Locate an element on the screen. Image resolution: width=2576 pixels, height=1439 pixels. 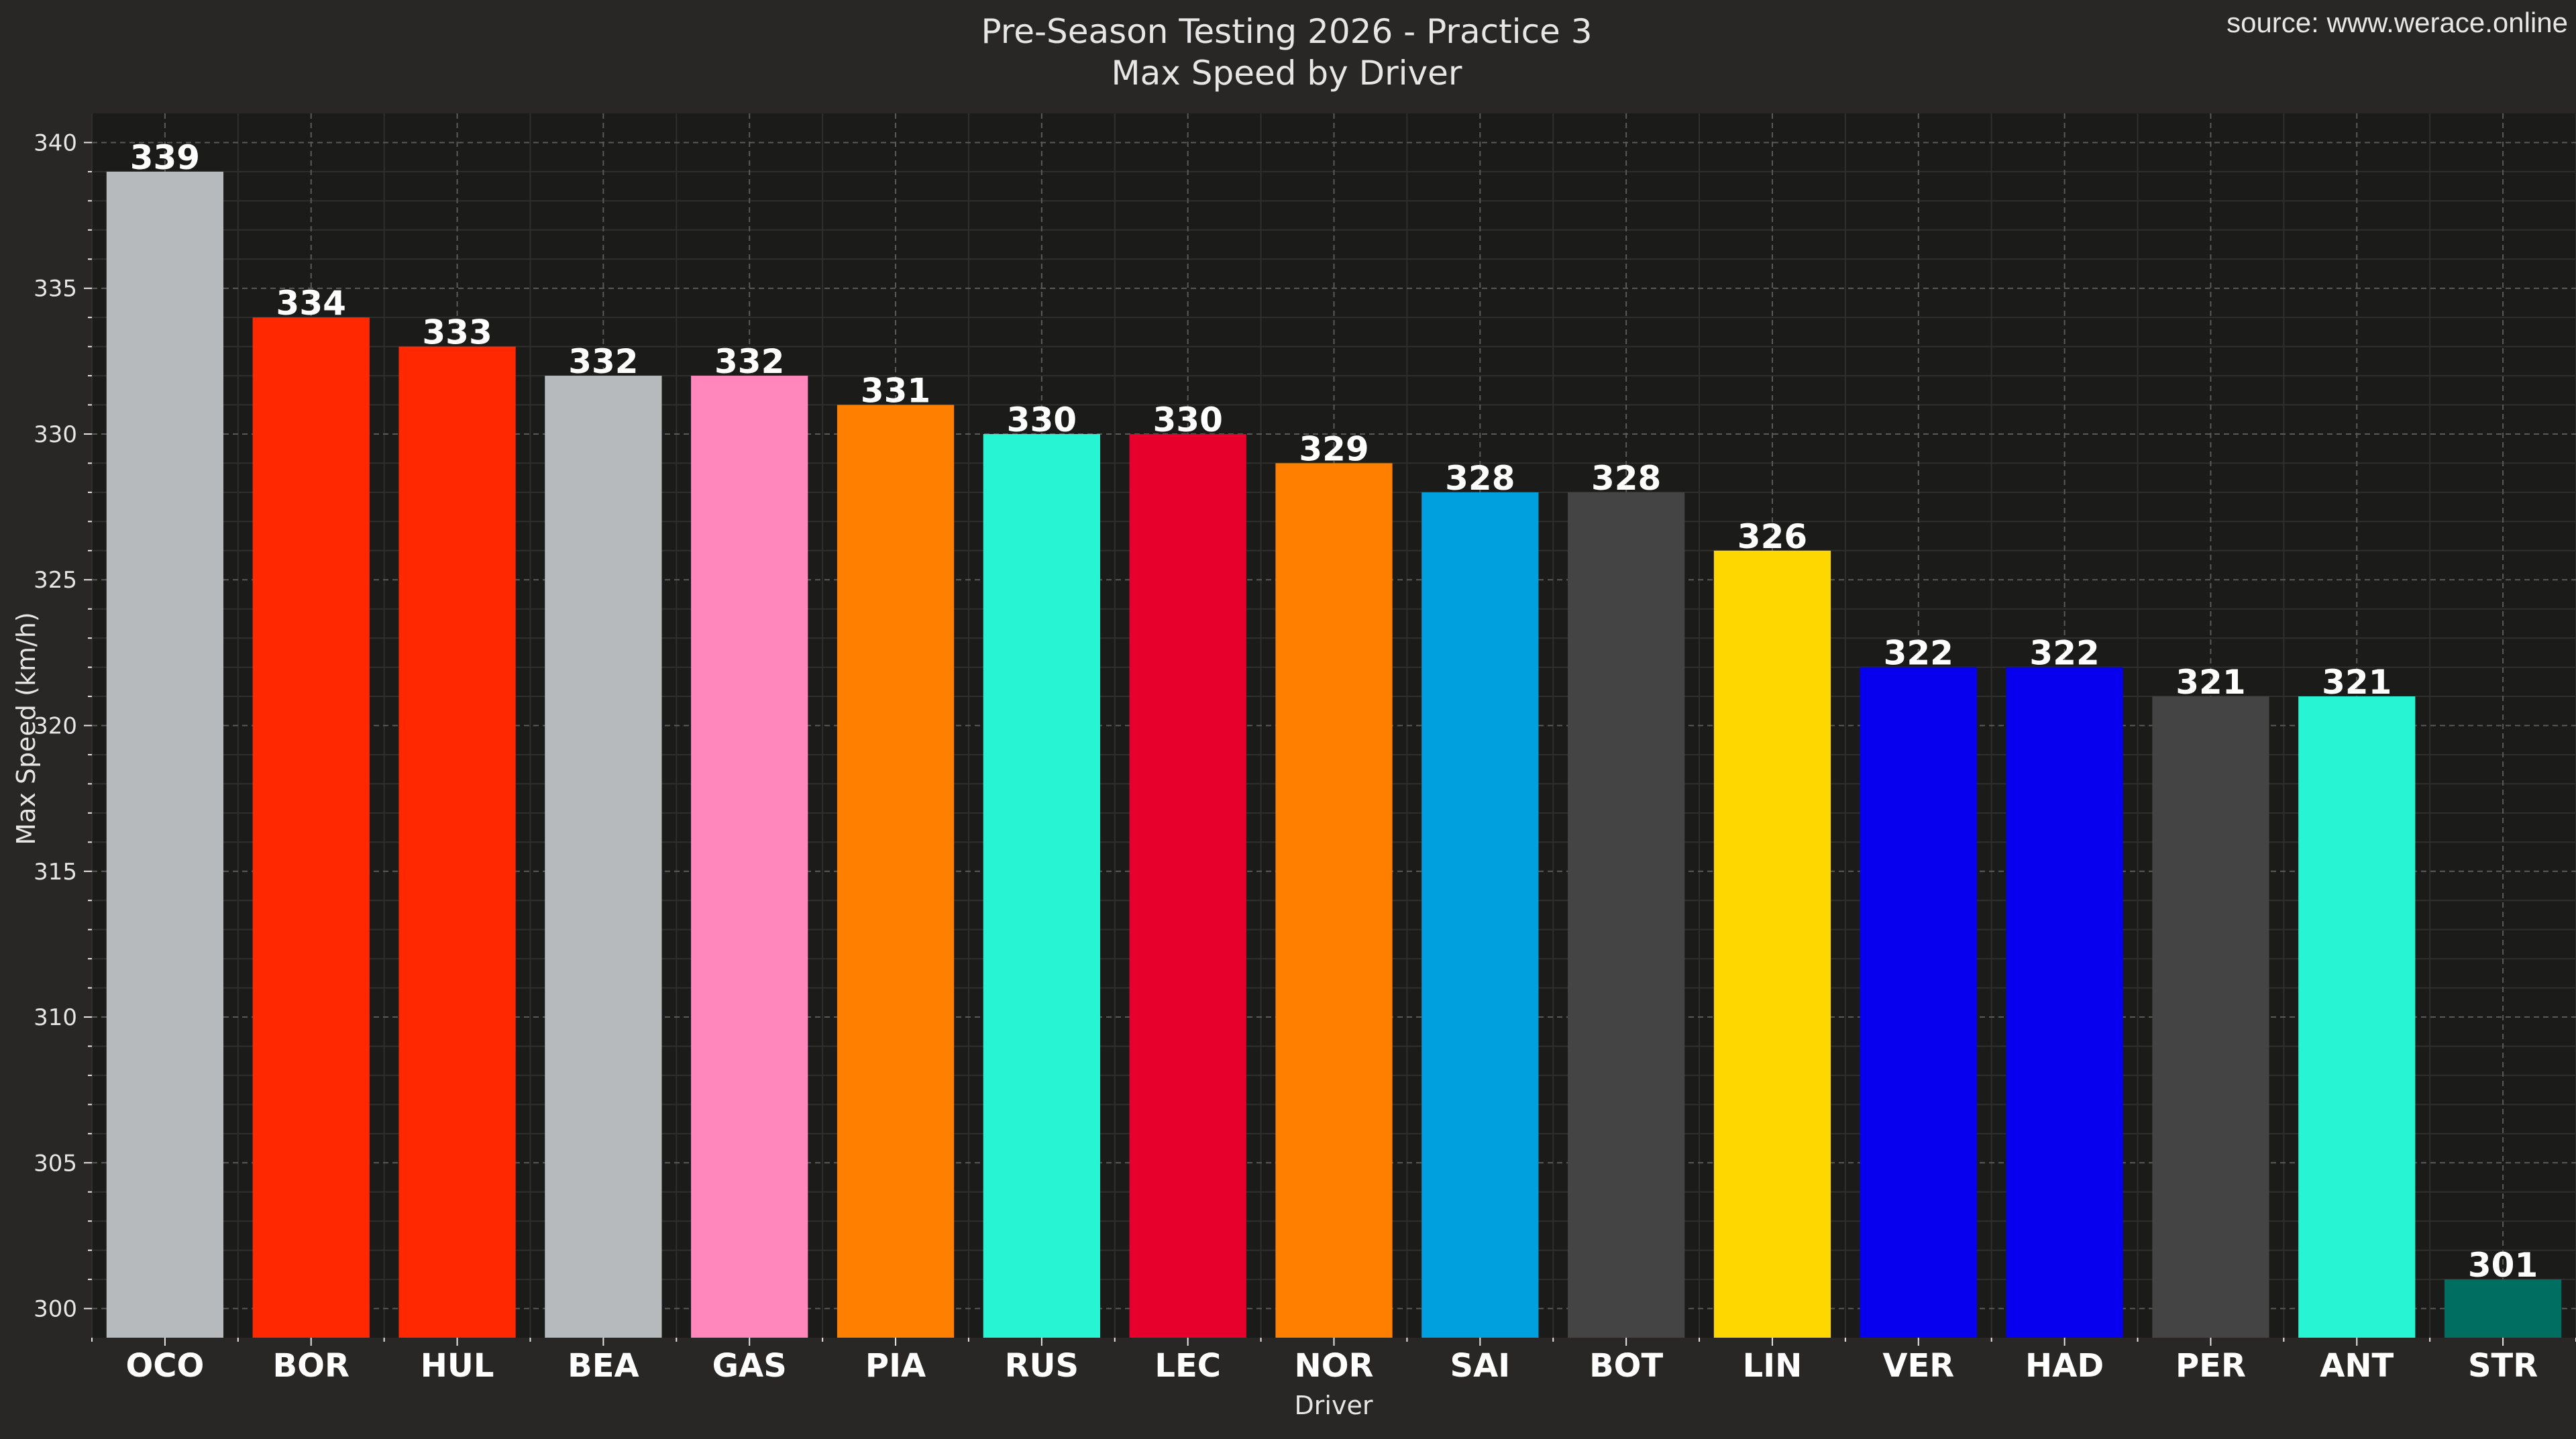
x-tick-label: BEA is located at coordinates (603, 1366).